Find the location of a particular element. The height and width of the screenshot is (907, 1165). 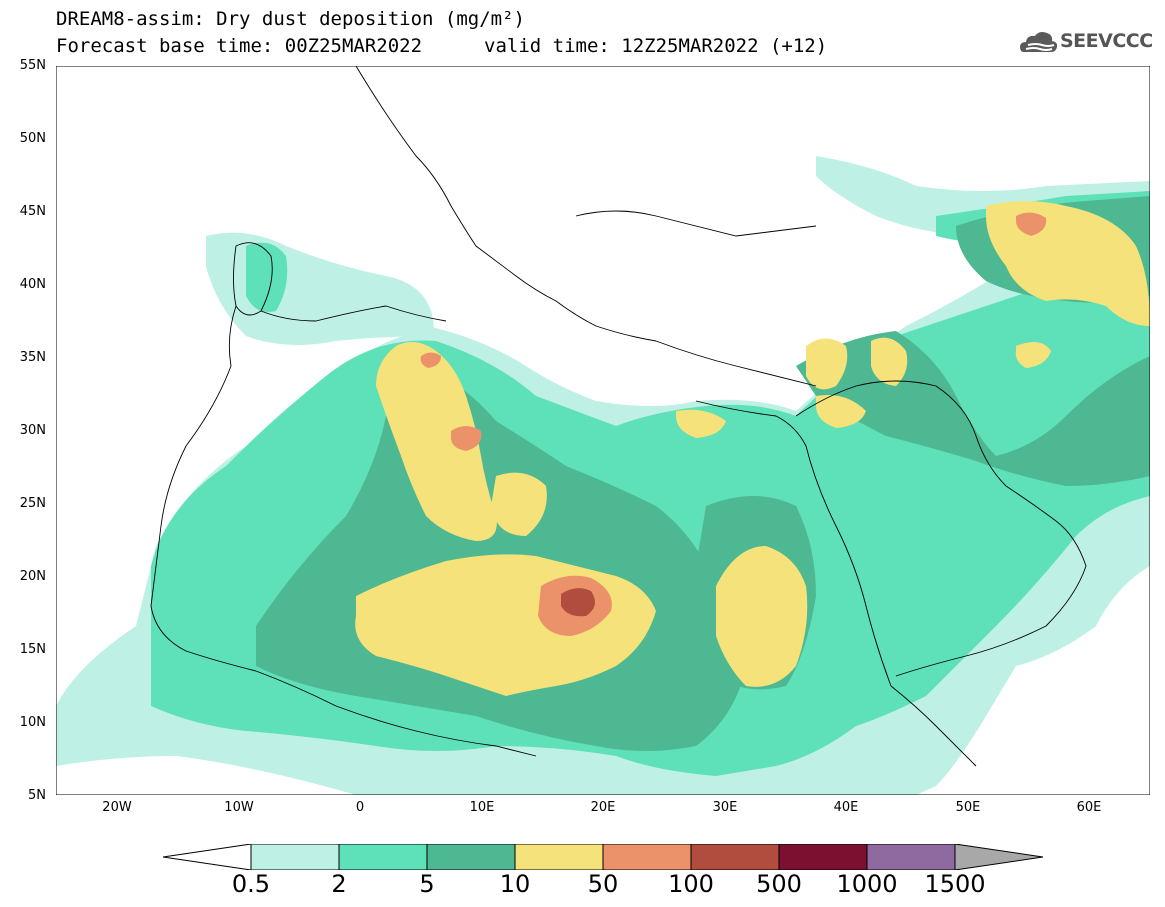

lat-label: 10N is located at coordinates (23, 722).